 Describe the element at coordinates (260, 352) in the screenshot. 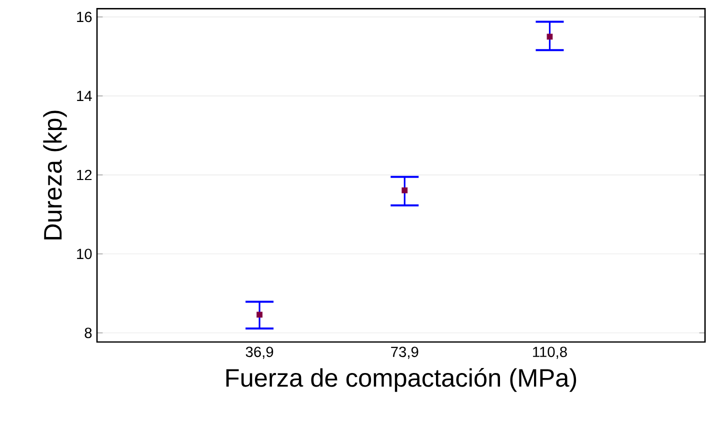

I see `x-tick-label: 36,9` at that location.